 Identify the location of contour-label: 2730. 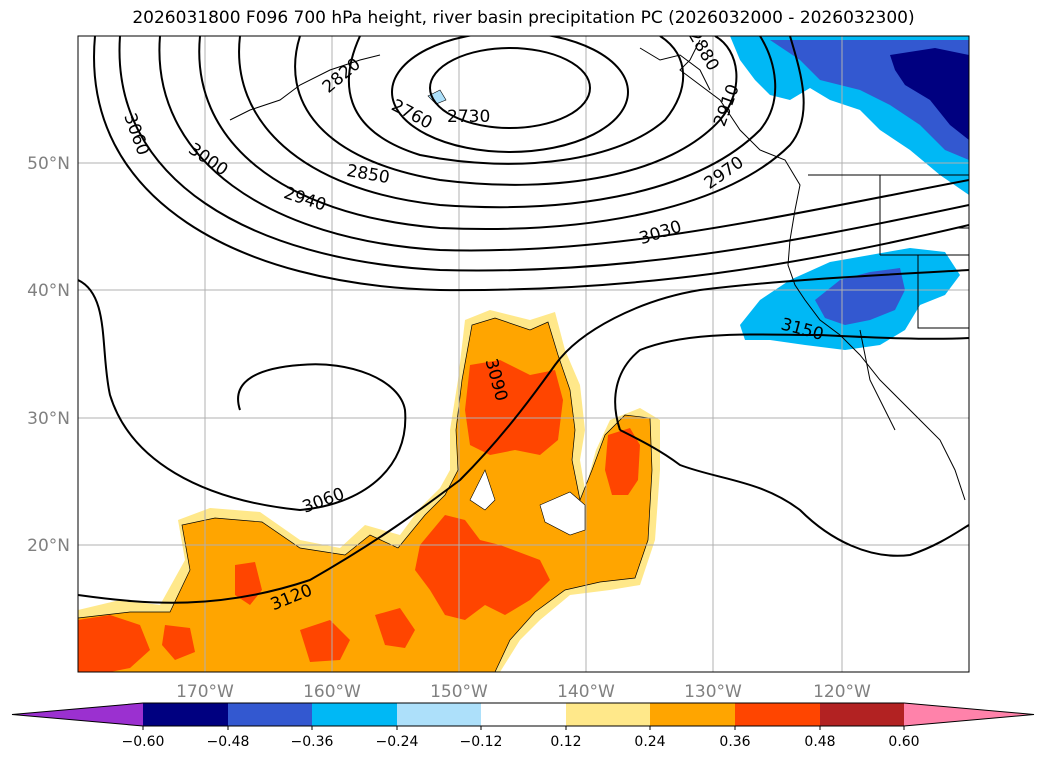
(468, 117).